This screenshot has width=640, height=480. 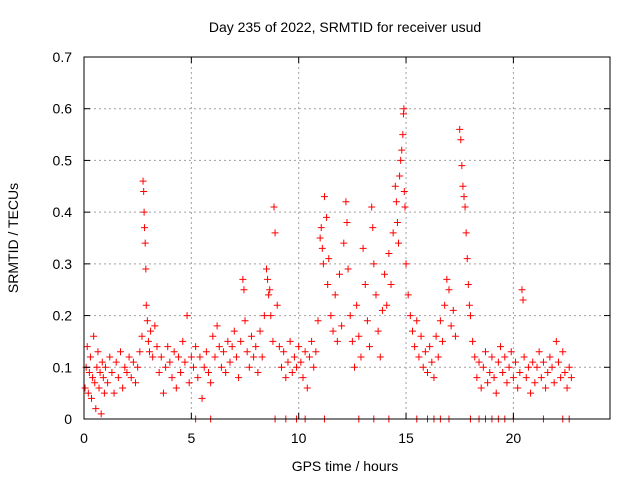 What do you see at coordinates (68, 419) in the screenshot?
I see `y-tick-label: 0` at bounding box center [68, 419].